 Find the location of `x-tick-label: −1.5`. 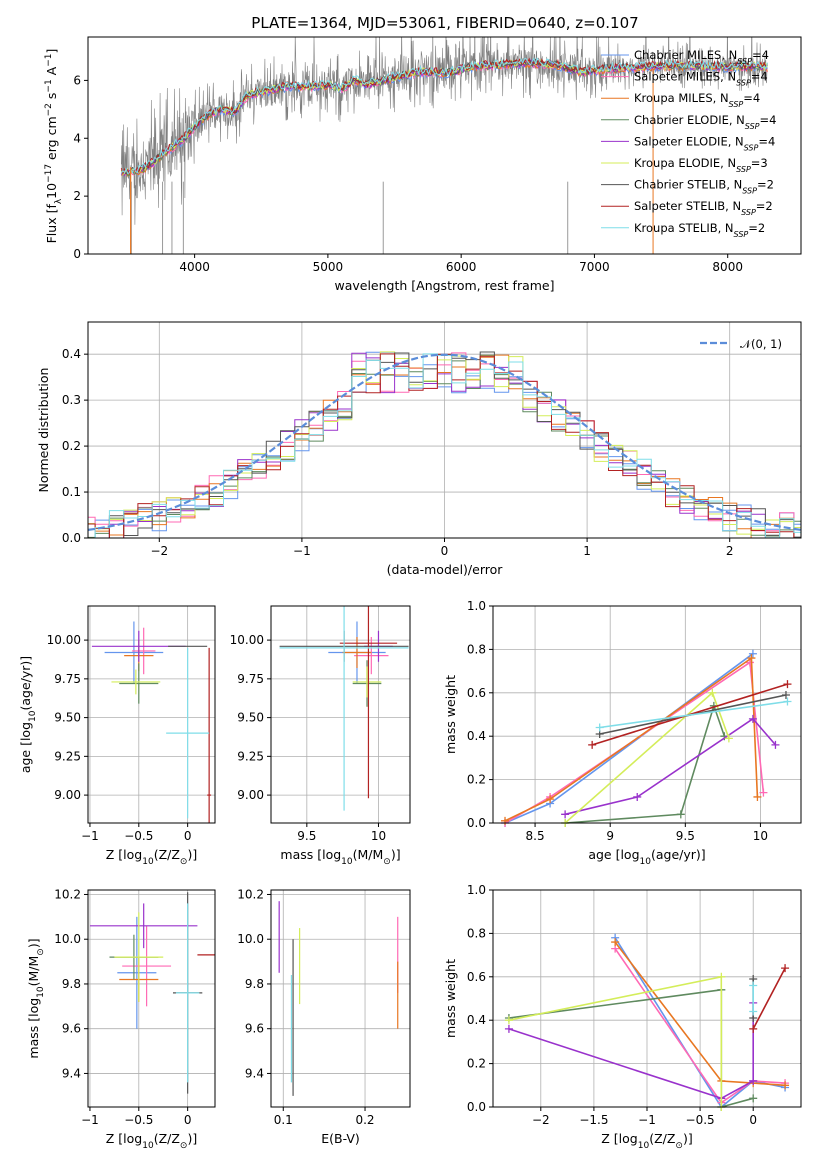

x-tick-label: −1.5 is located at coordinates (593, 1120).